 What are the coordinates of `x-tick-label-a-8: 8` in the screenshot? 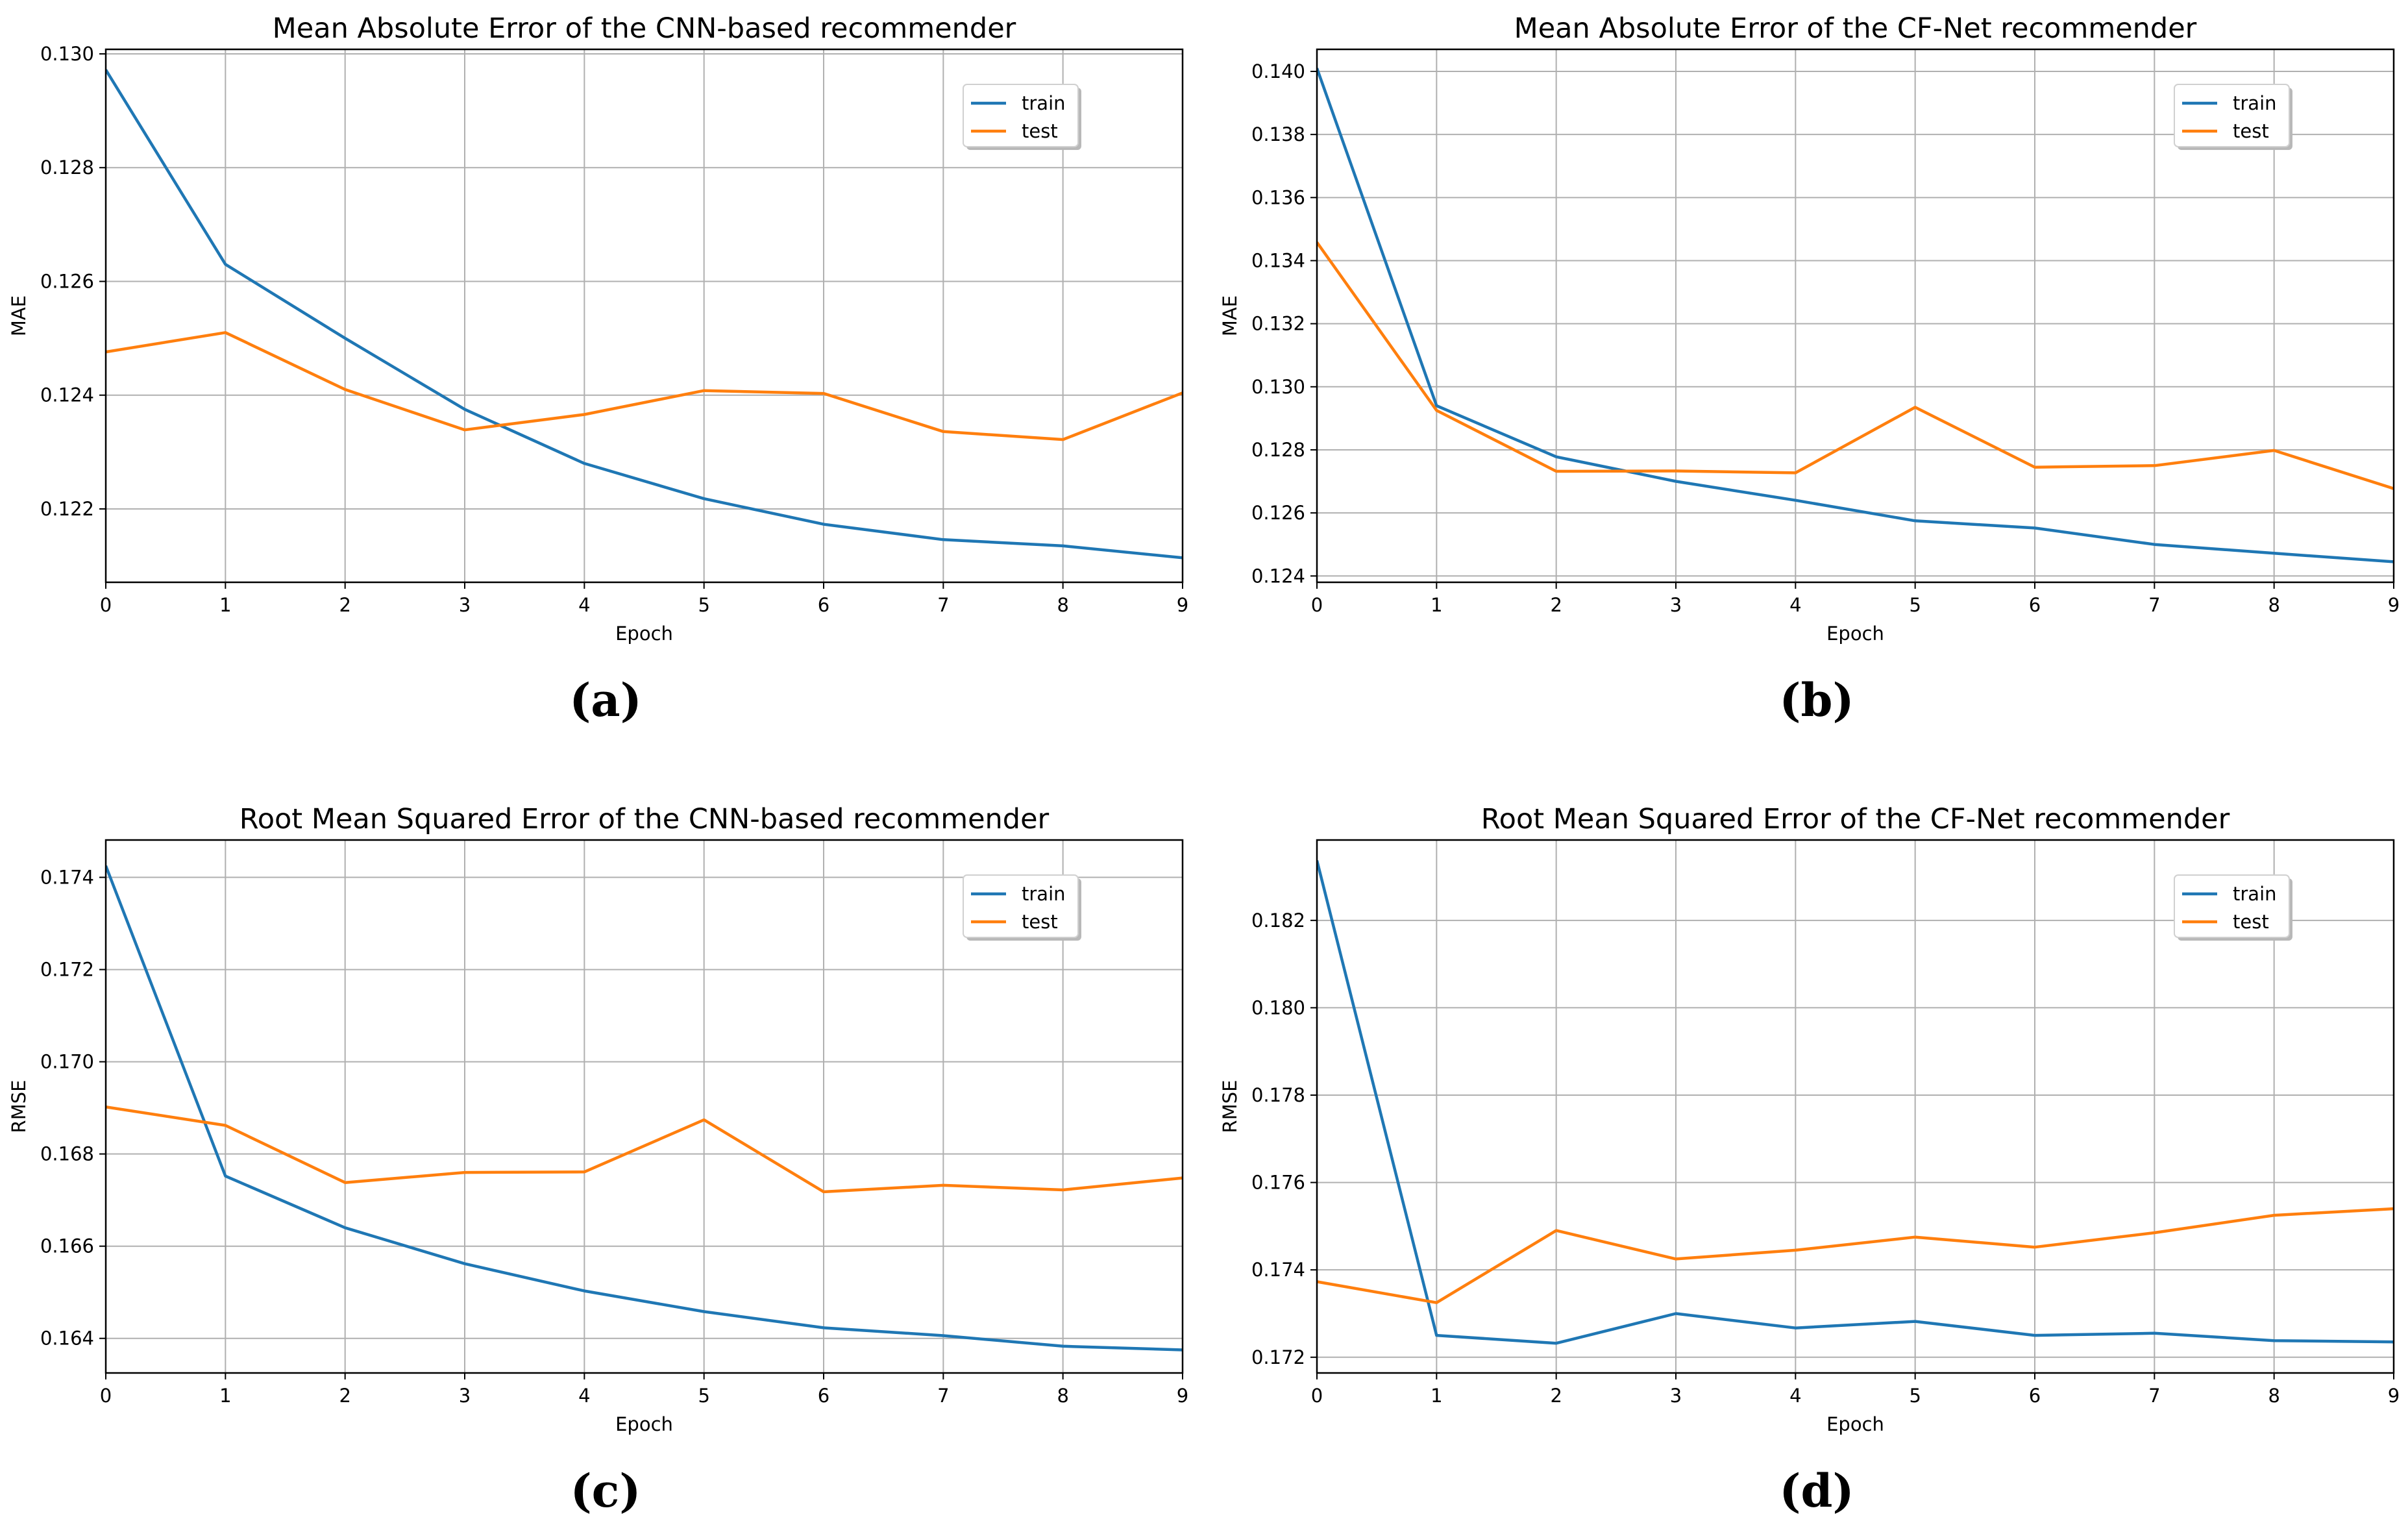 It's located at (1062, 605).